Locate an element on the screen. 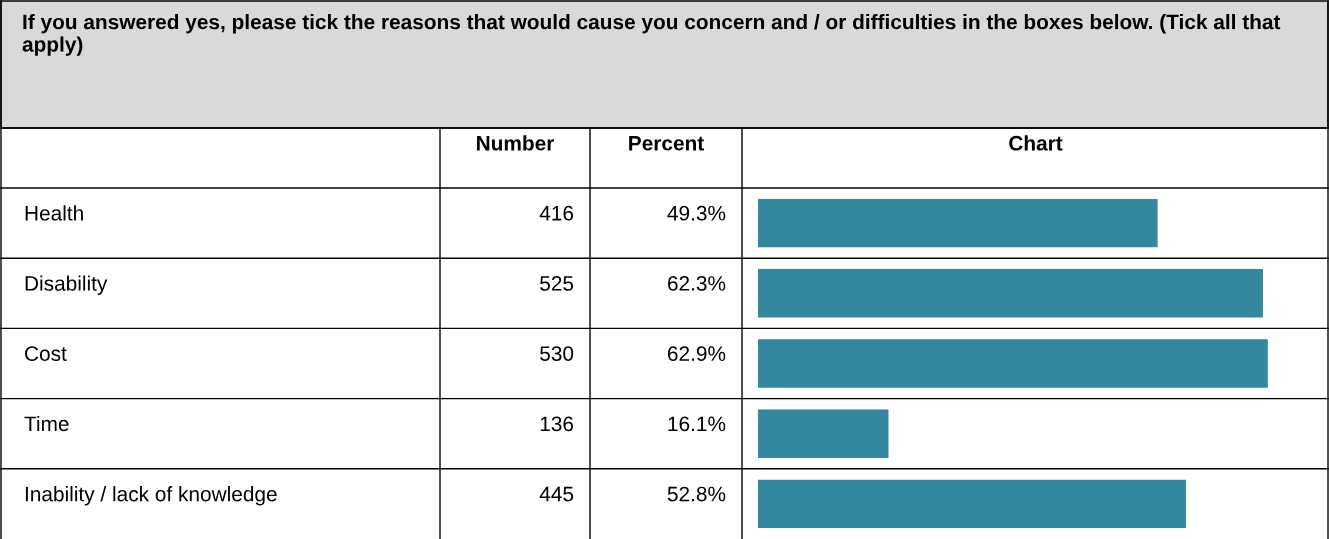 The image size is (1329, 539). text: 530 is located at coordinates (557, 353).